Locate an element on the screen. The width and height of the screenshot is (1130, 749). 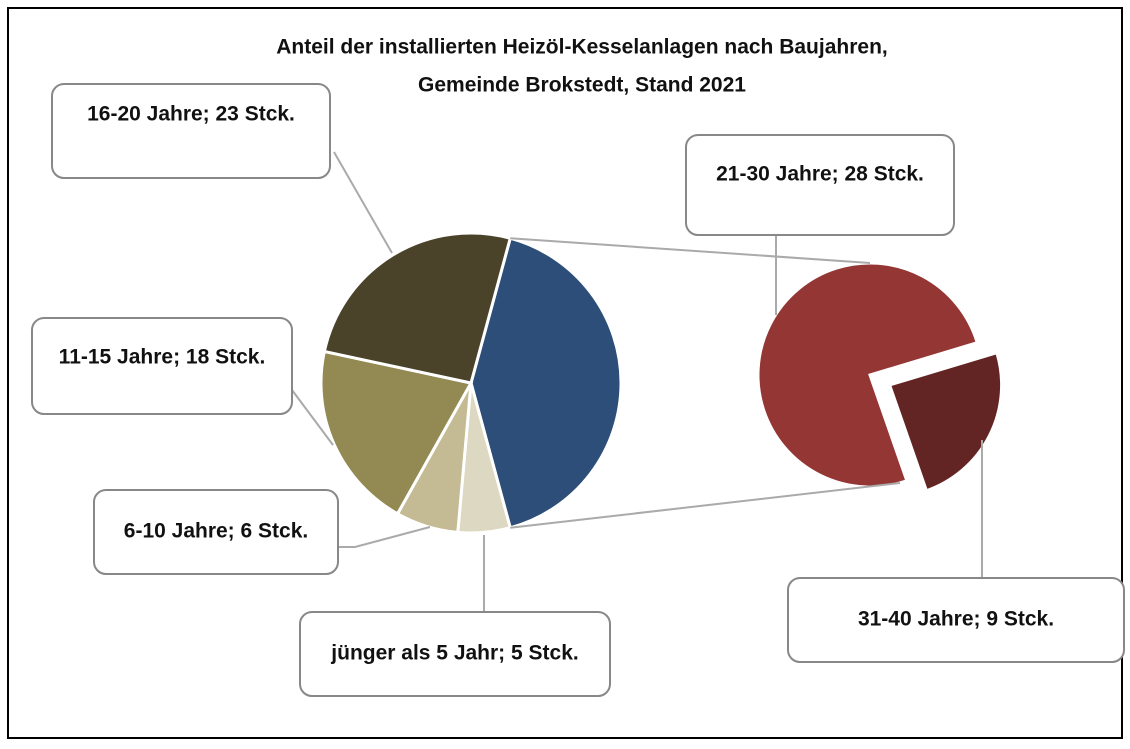
data-label: 6-10 Jahre; 6 Stck. is located at coordinates (216, 531).